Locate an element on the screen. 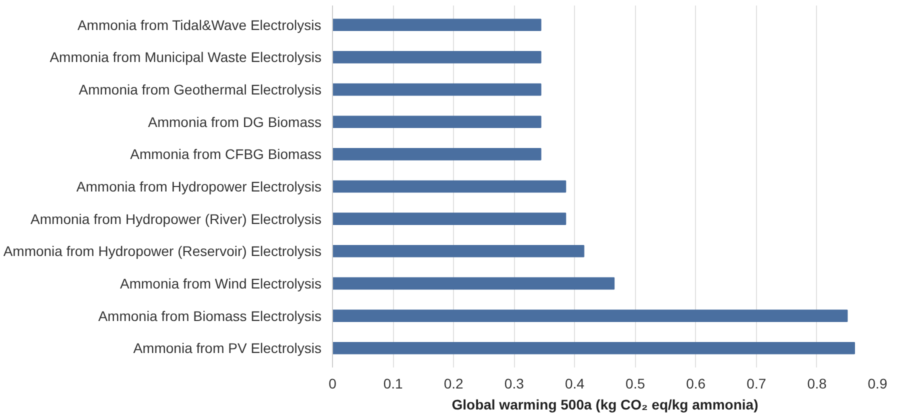 The height and width of the screenshot is (415, 897). y-tick-label: Ammonia from Hydropower (River) Electrolysis is located at coordinates (176, 218).